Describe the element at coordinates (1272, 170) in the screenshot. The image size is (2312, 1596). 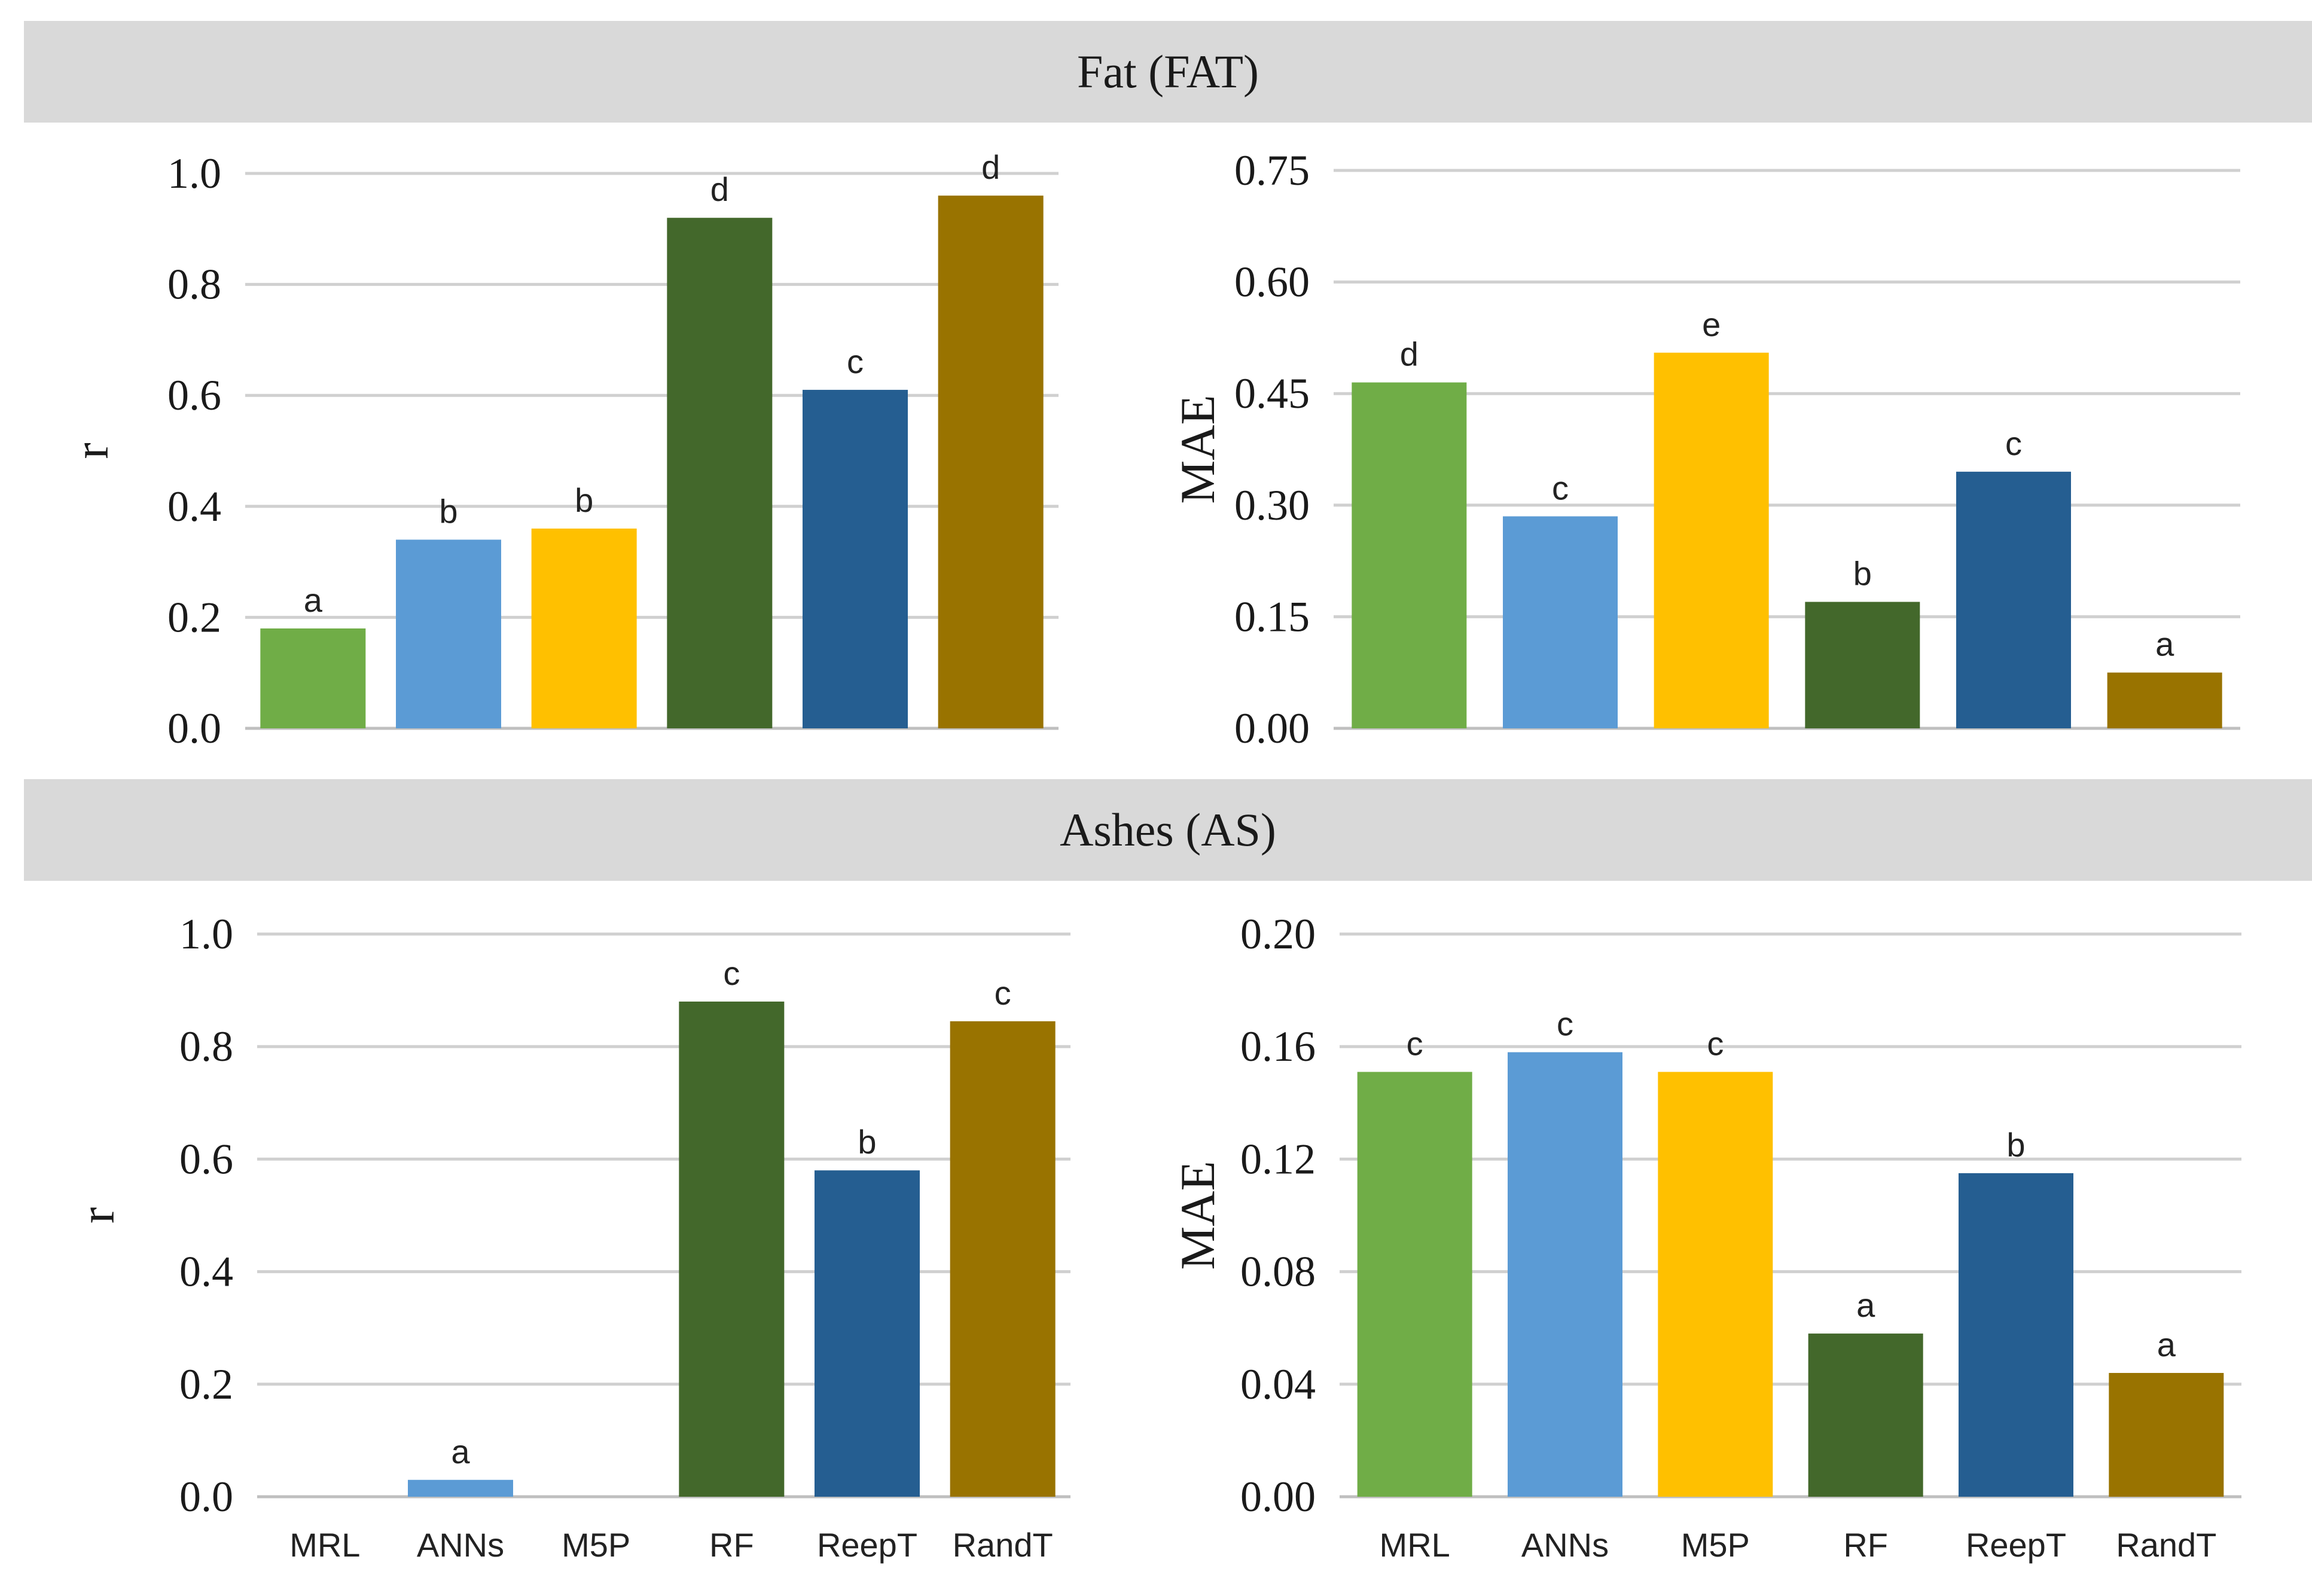
I see `y-tick-label: 0.75` at that location.